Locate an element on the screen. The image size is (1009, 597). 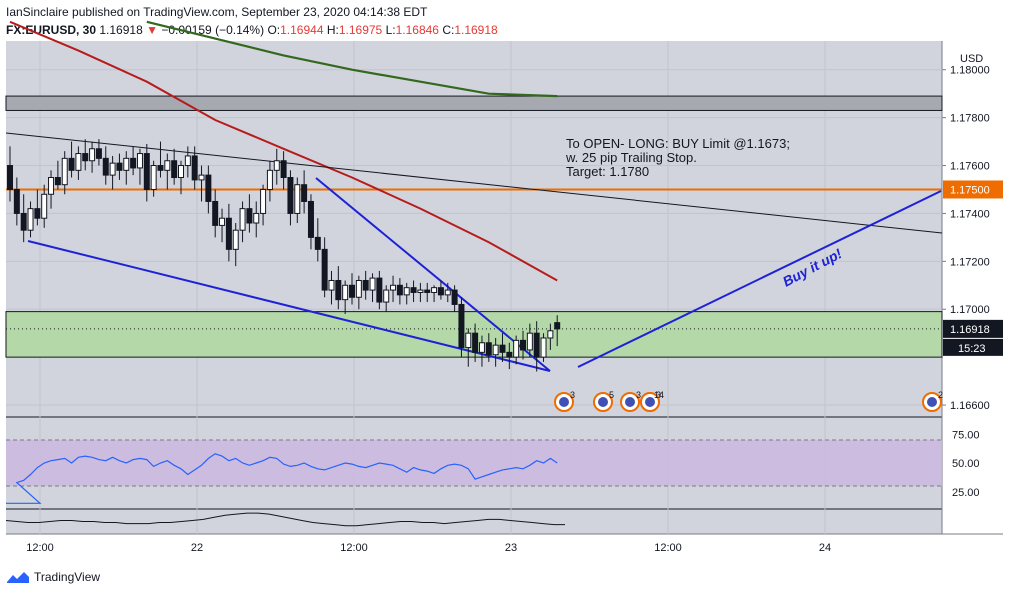
event-badges: 3 5 3 314 2 is located at coordinates (748, 401).